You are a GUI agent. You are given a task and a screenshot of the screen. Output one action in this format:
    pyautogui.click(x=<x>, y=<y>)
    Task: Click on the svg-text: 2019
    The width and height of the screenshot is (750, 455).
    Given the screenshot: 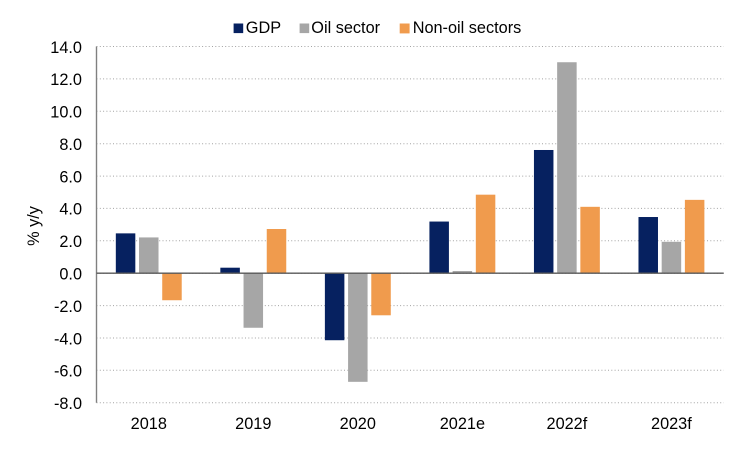 What is the action you would take?
    pyautogui.click(x=253, y=424)
    